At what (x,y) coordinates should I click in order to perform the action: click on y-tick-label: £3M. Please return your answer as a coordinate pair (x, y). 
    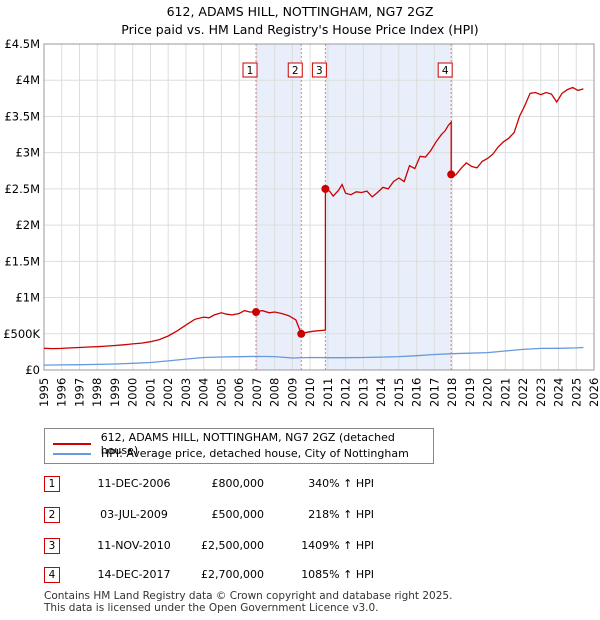
    Looking at the image, I should click on (27, 153).